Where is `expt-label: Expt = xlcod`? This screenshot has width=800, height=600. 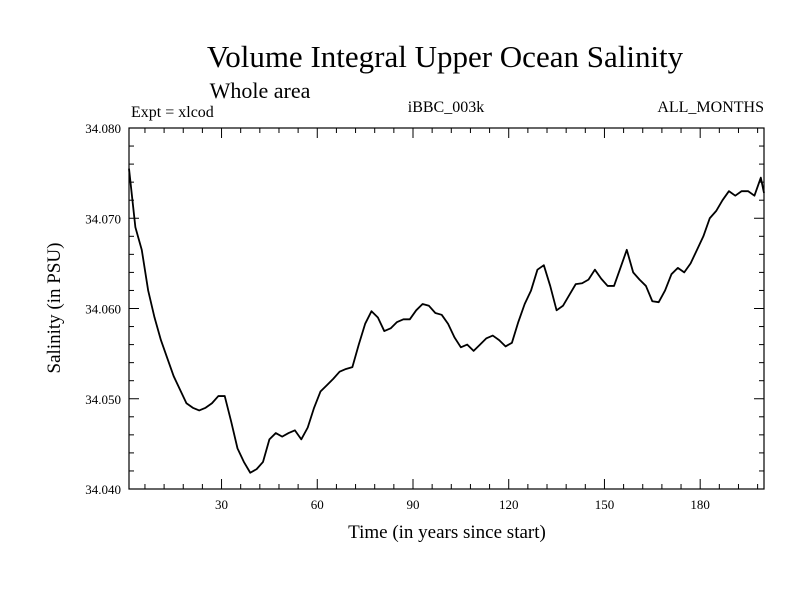
expt-label: Expt = xlcod is located at coordinates (172, 112).